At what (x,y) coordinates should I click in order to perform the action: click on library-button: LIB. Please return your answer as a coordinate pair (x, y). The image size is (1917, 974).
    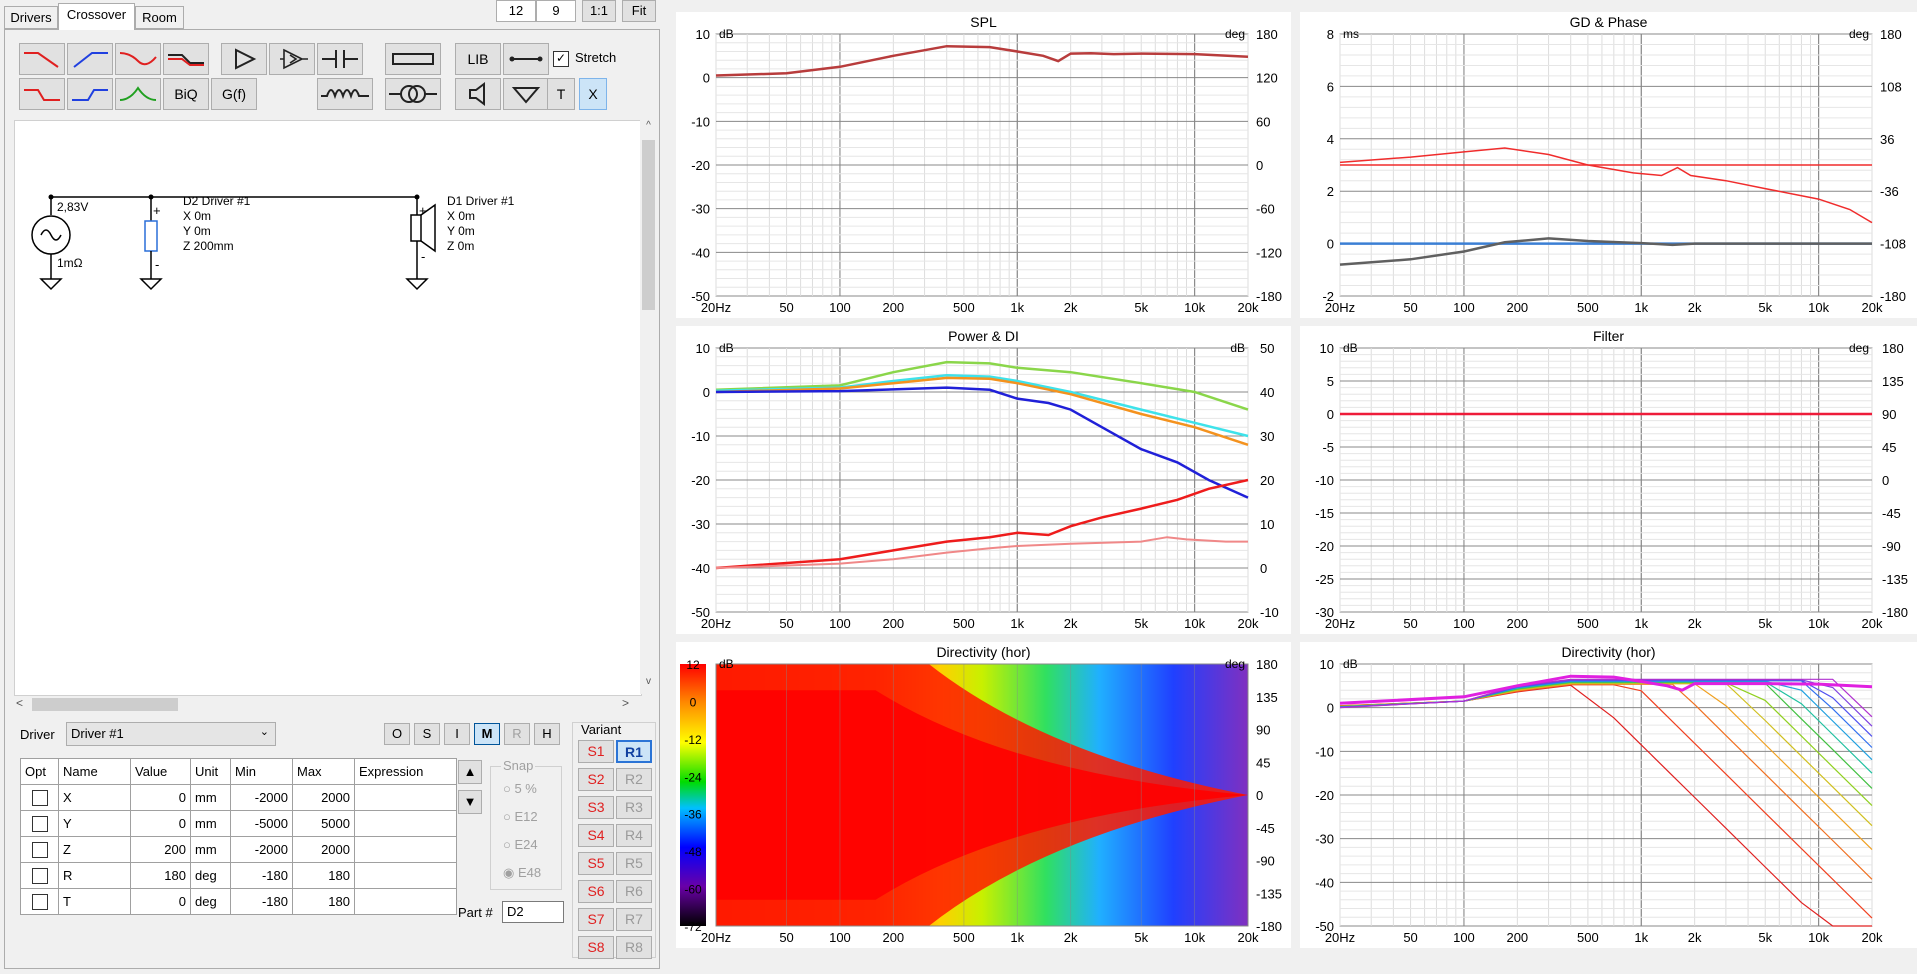
    Looking at the image, I should click on (478, 59).